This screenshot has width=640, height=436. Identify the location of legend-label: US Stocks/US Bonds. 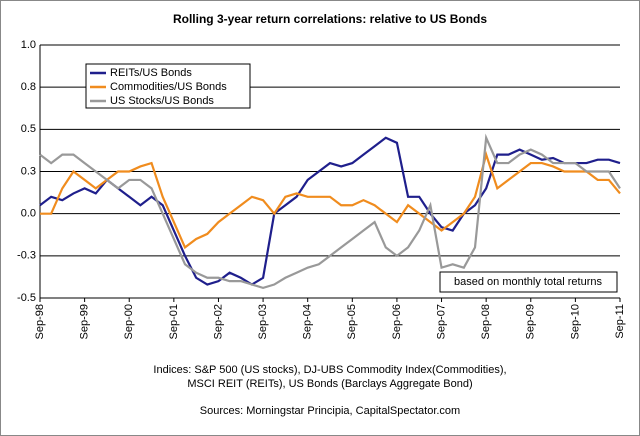
(162, 101).